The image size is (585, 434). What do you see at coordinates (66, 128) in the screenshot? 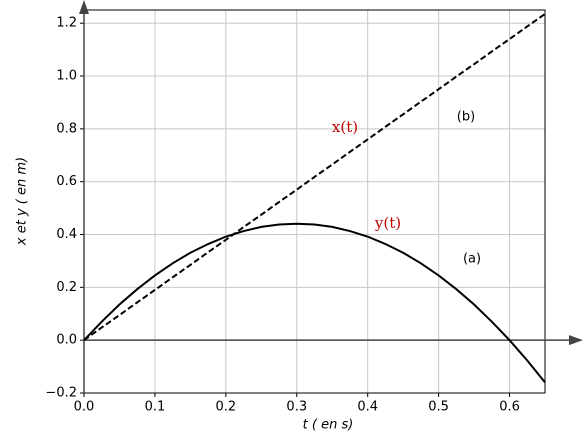
I see `y-tick-label: 0.8` at bounding box center [66, 128].